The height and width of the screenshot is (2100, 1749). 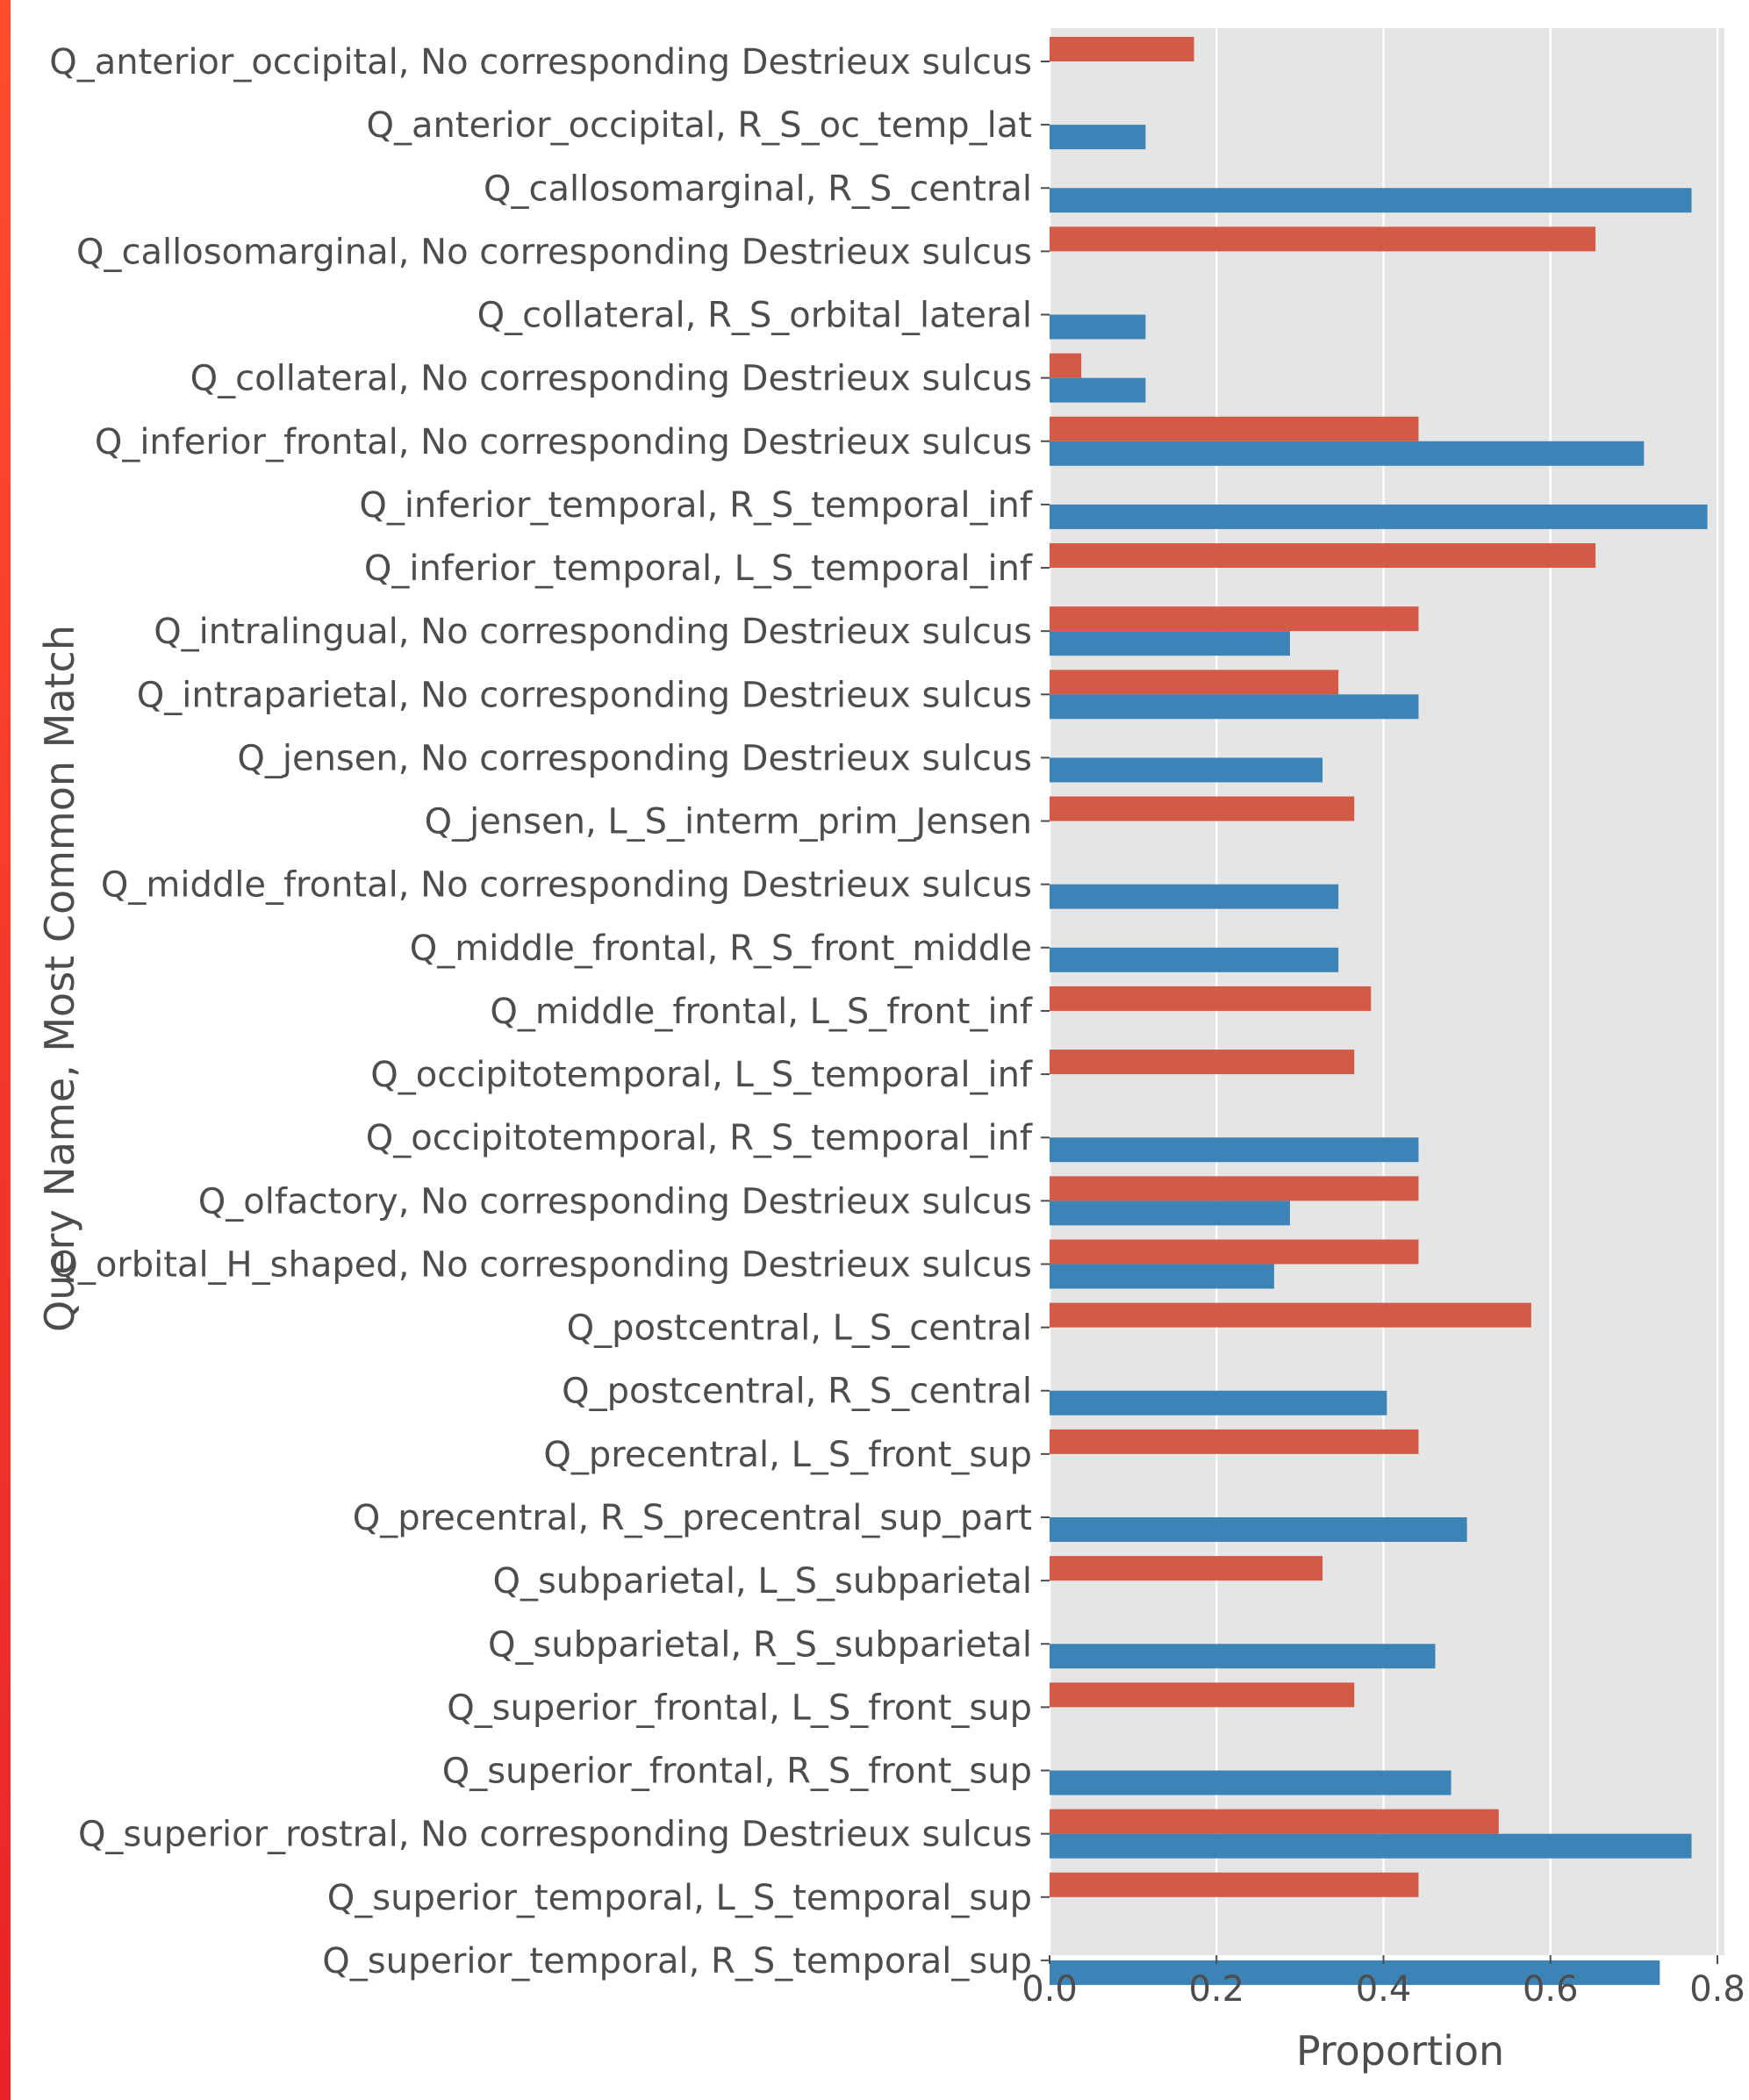 What do you see at coordinates (701, 1075) in the screenshot?
I see `y-tick-label: Q_occipitotemporal, L_S_temporal_inf` at bounding box center [701, 1075].